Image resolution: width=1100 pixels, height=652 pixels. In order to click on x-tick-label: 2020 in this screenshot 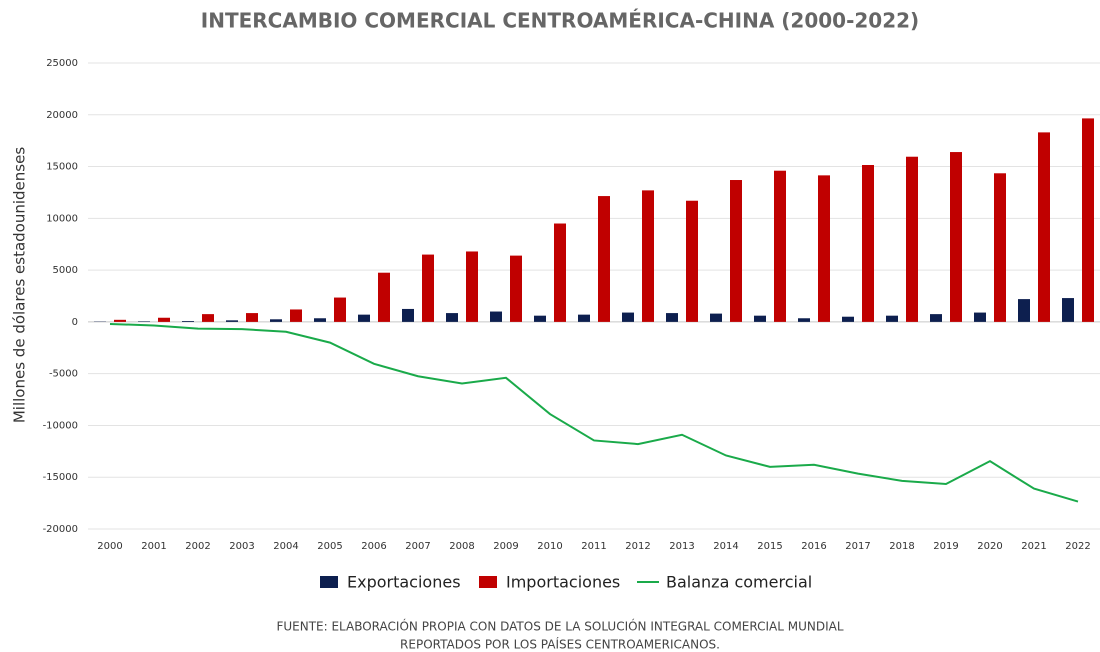, I will do `click(989, 546)`.